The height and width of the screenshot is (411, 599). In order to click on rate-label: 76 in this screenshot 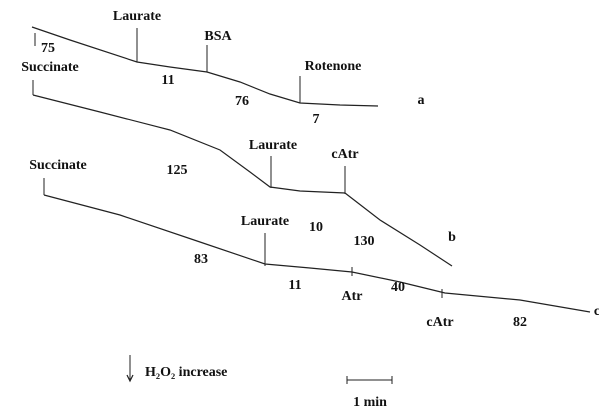, I will do `click(242, 101)`.